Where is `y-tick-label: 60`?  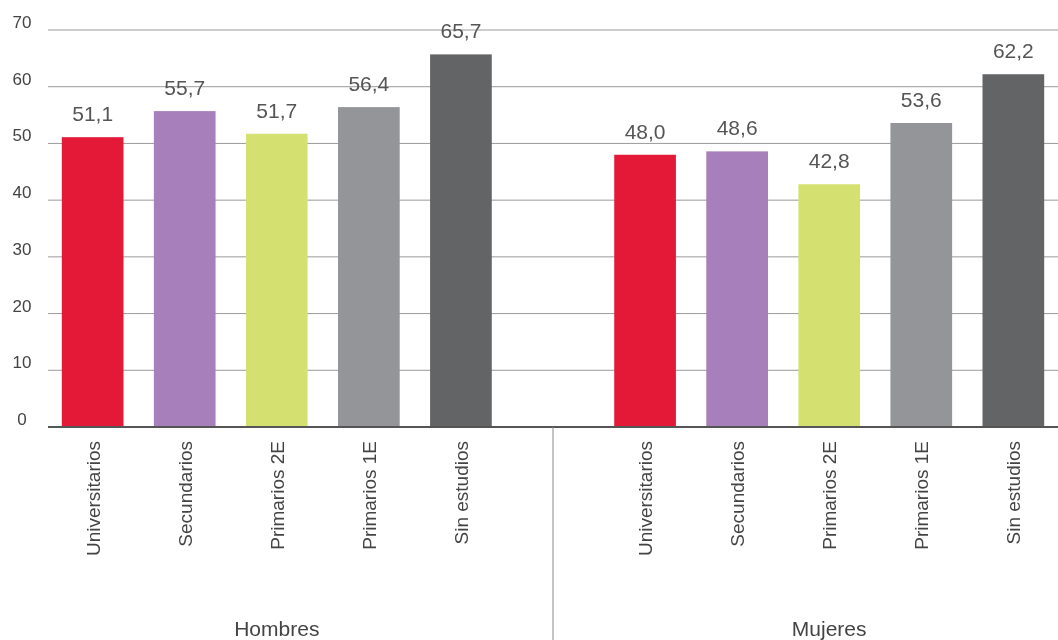 y-tick-label: 60 is located at coordinates (22, 79).